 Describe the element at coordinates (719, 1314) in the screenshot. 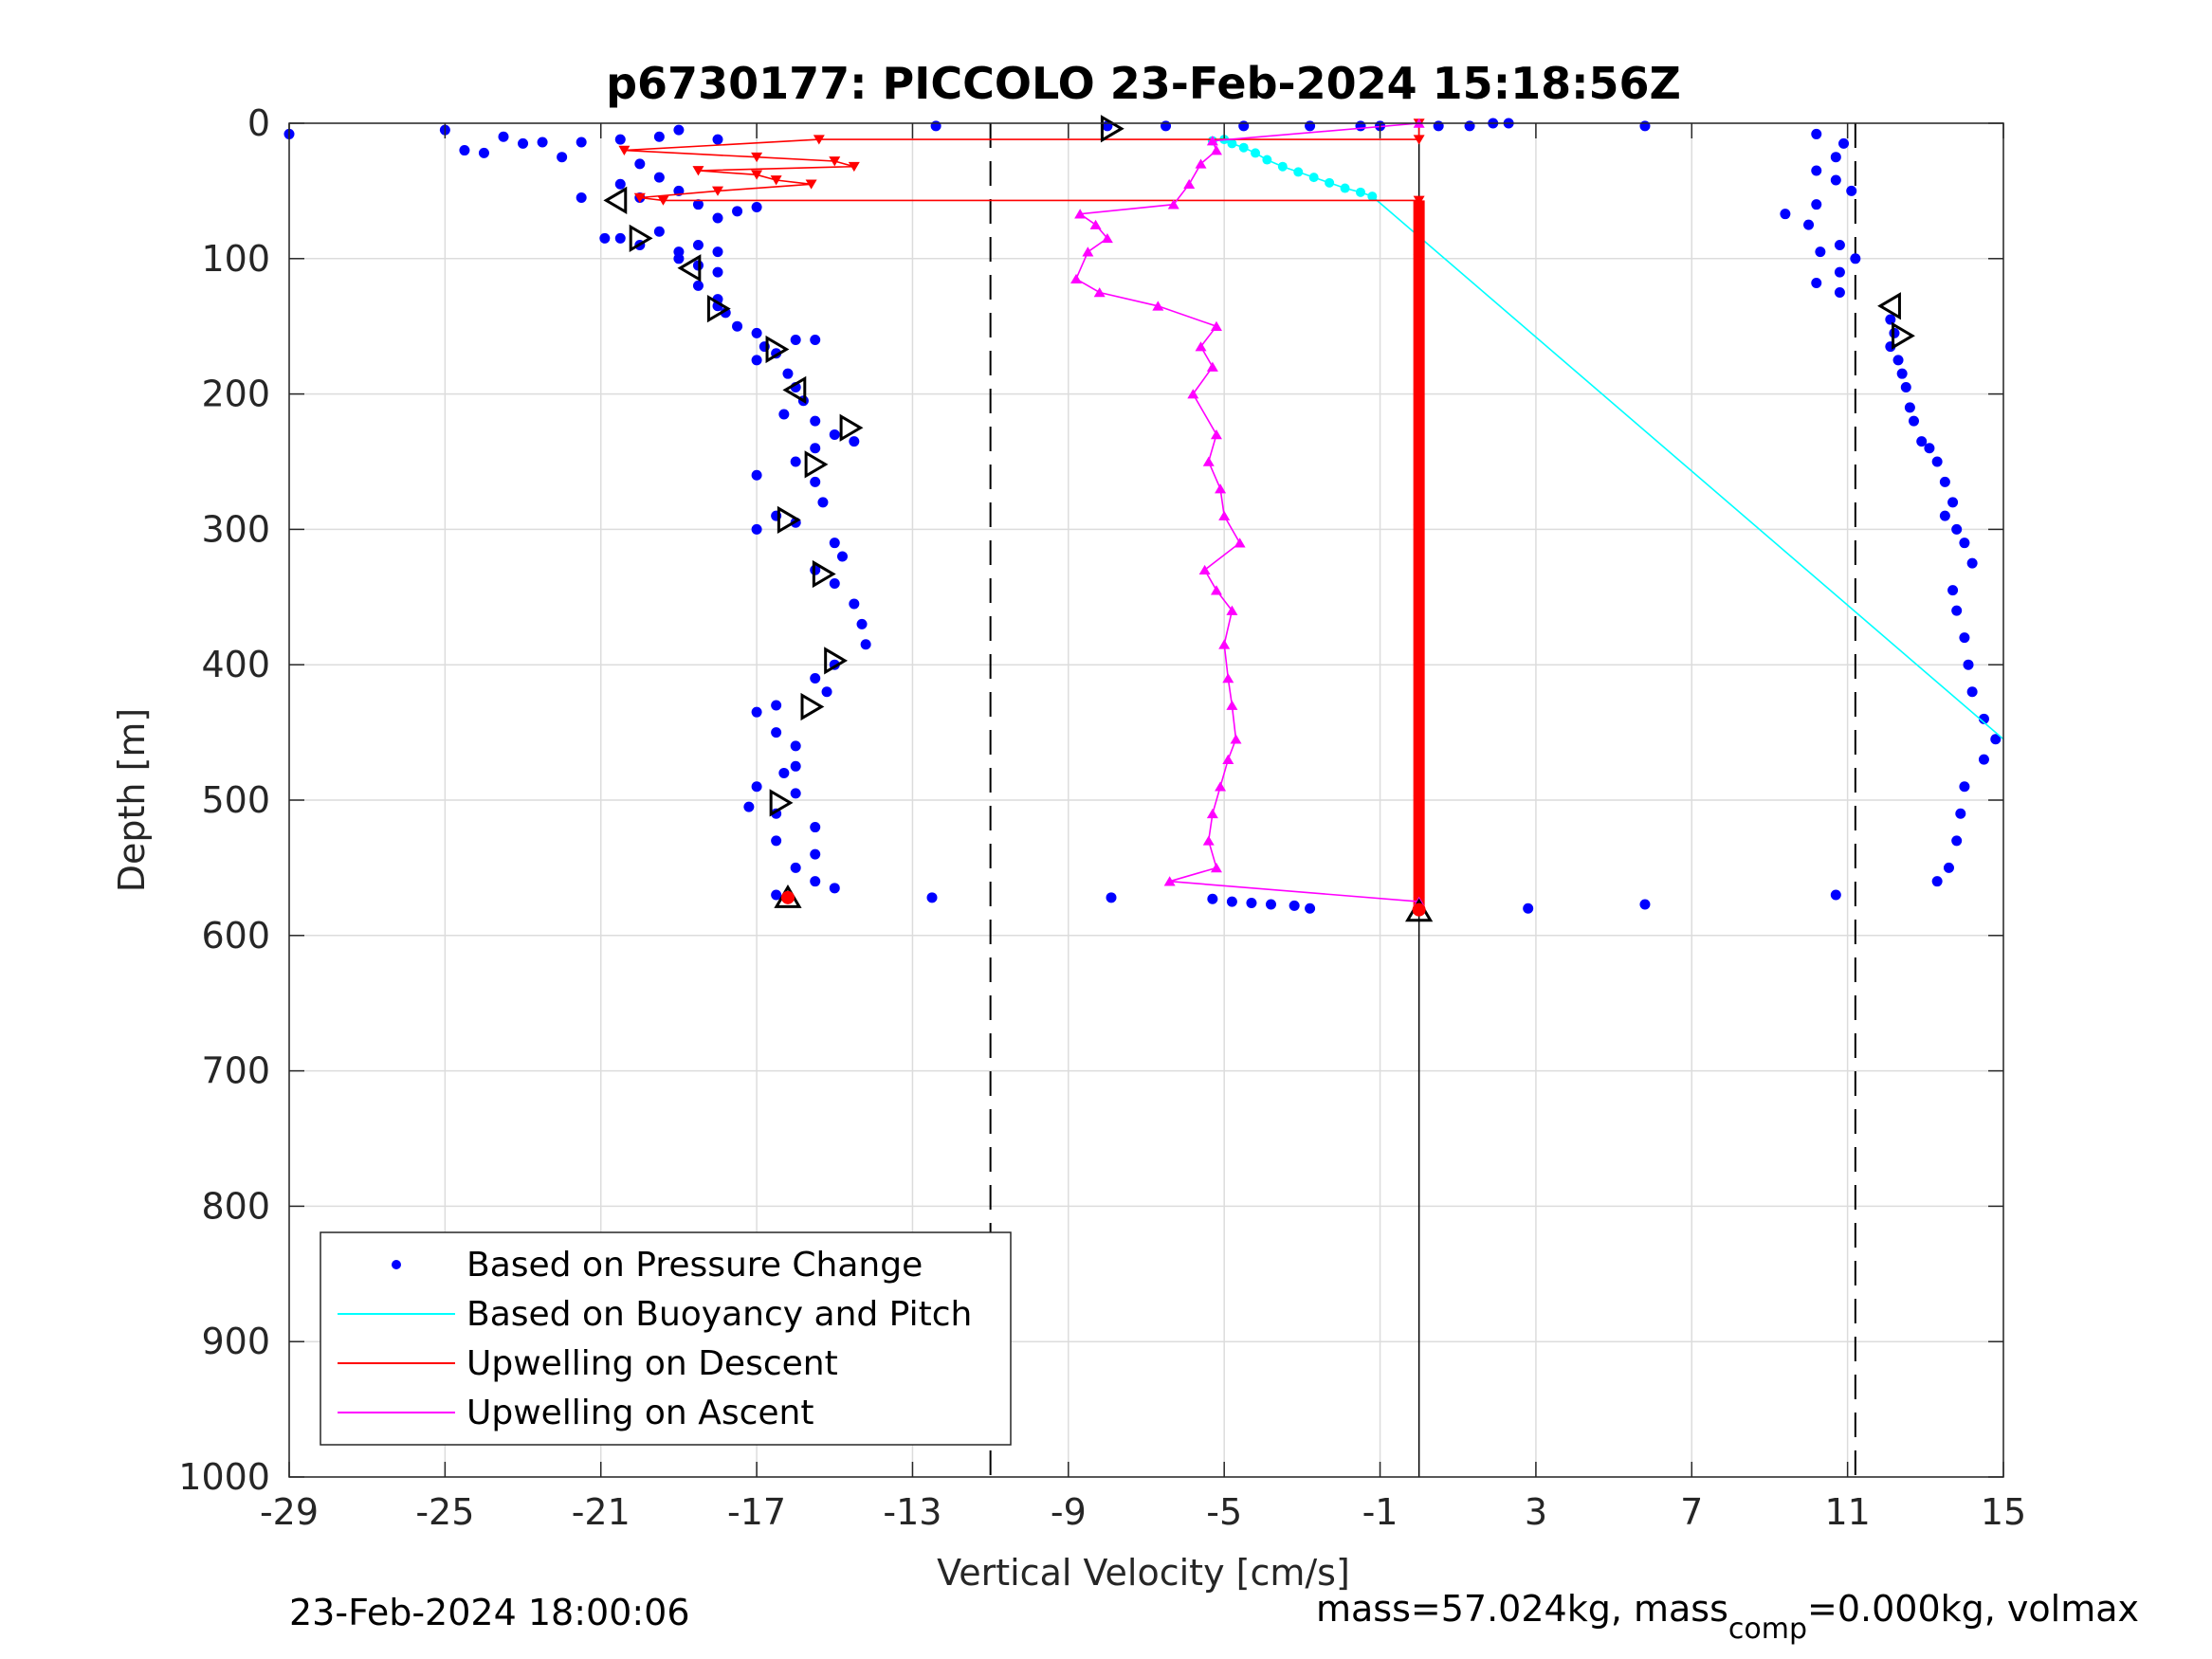

I see `legend-label-1: Based on Buoyancy and Pitch` at that location.